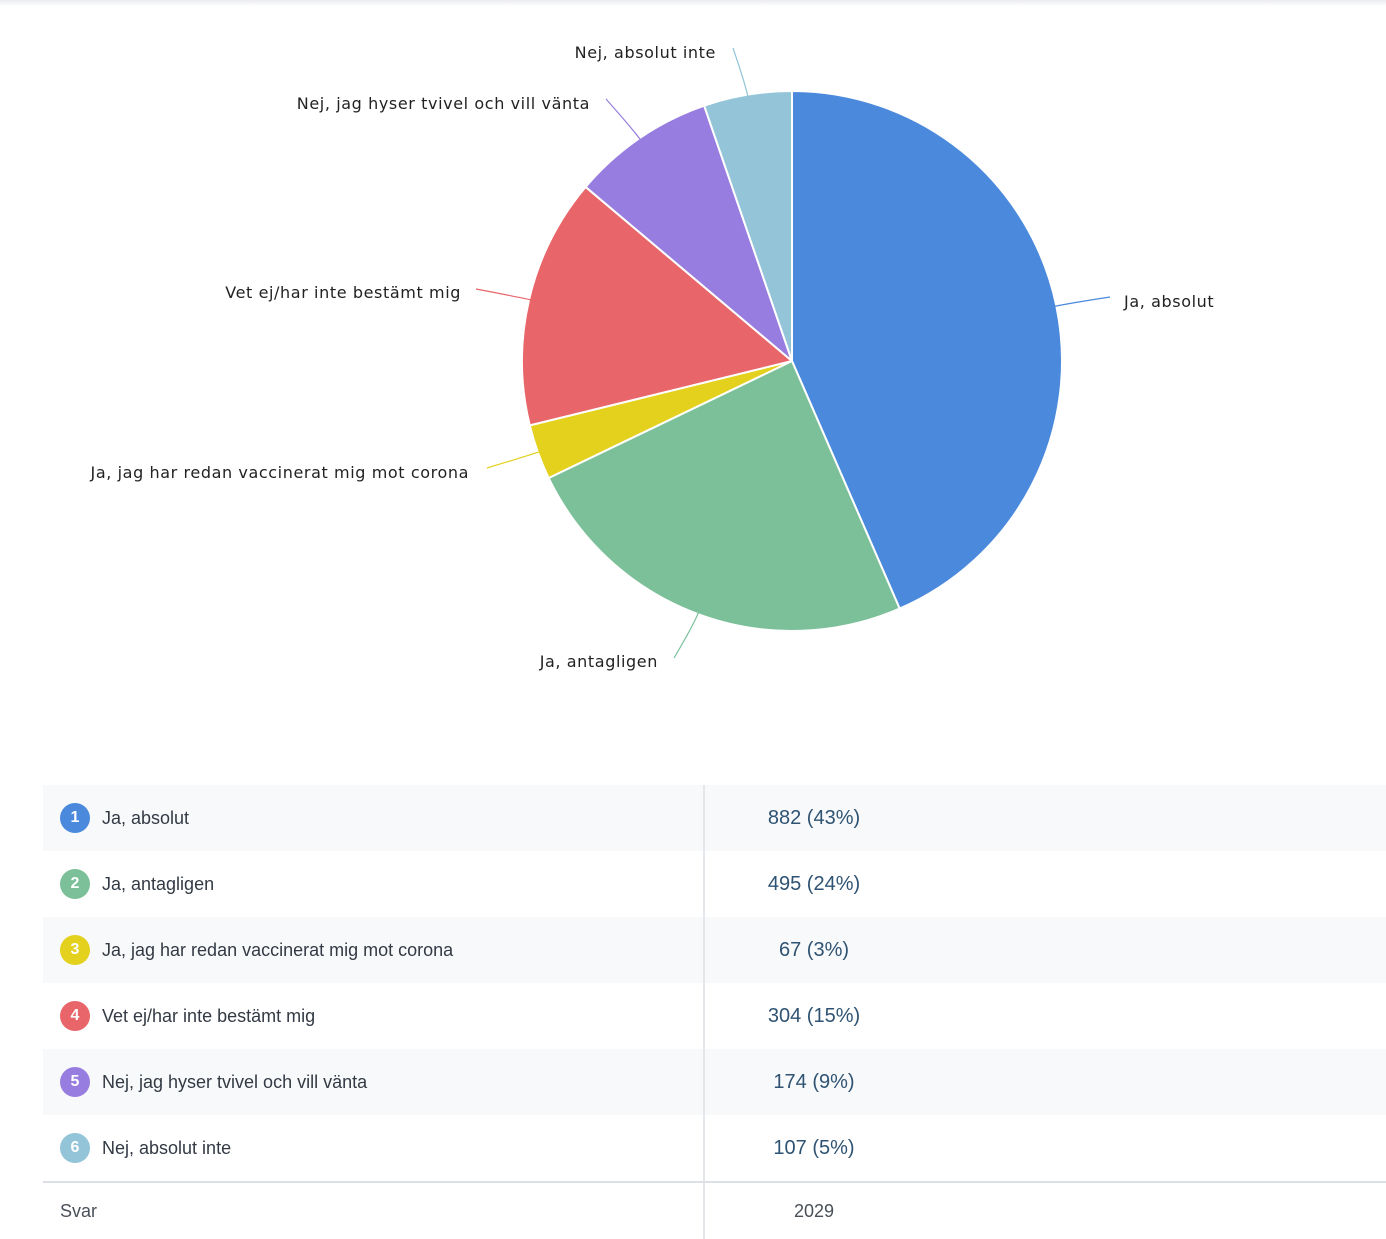 The height and width of the screenshot is (1239, 1386). Describe the element at coordinates (75, 884) in the screenshot. I see `index-badge: 2` at that location.